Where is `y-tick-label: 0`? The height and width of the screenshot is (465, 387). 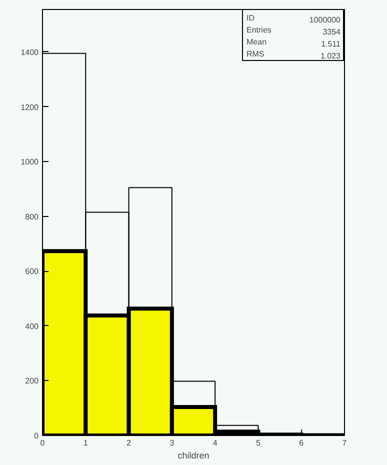 y-tick-label: 0 is located at coordinates (37, 436).